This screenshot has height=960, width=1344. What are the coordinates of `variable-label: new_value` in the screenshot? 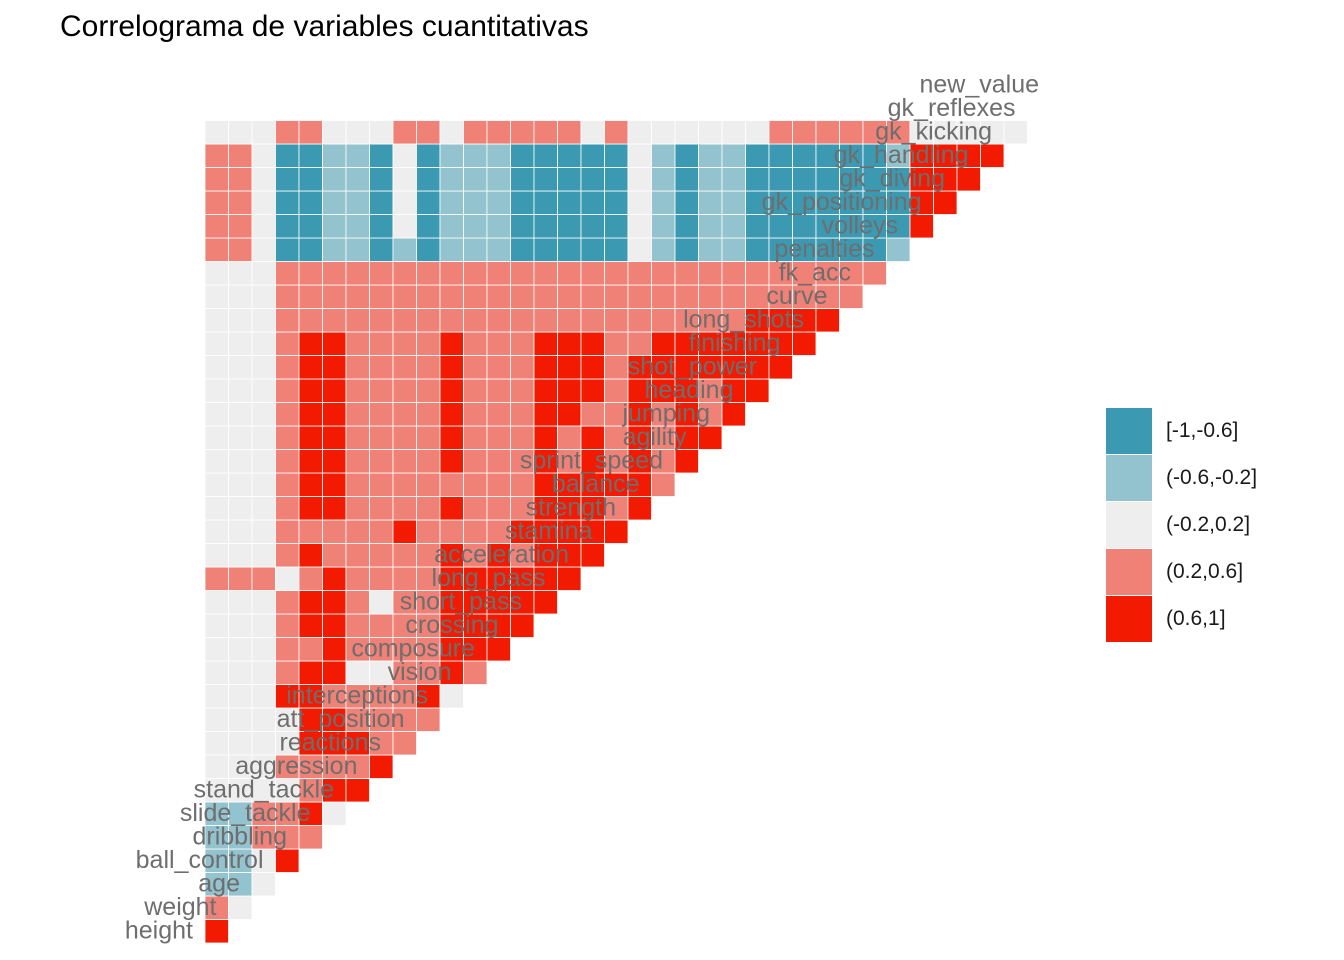 It's located at (979, 84).